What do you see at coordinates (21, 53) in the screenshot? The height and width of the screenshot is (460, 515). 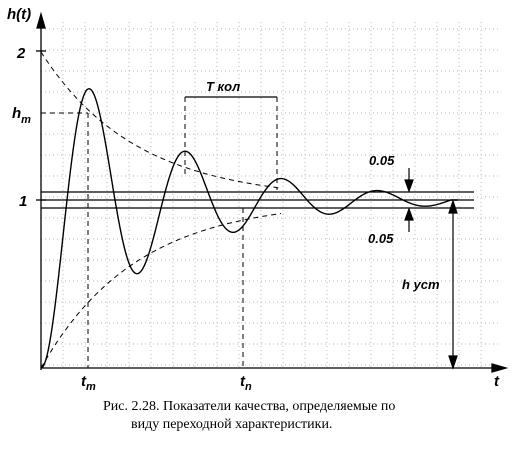 I see `y-tick-2-label: 2` at bounding box center [21, 53].